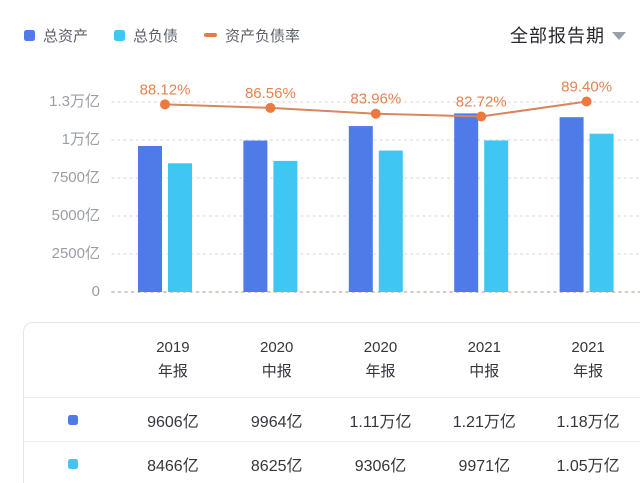  Describe the element at coordinates (380, 422) in the screenshot. I see `table-cell: 1.11万亿` at that location.